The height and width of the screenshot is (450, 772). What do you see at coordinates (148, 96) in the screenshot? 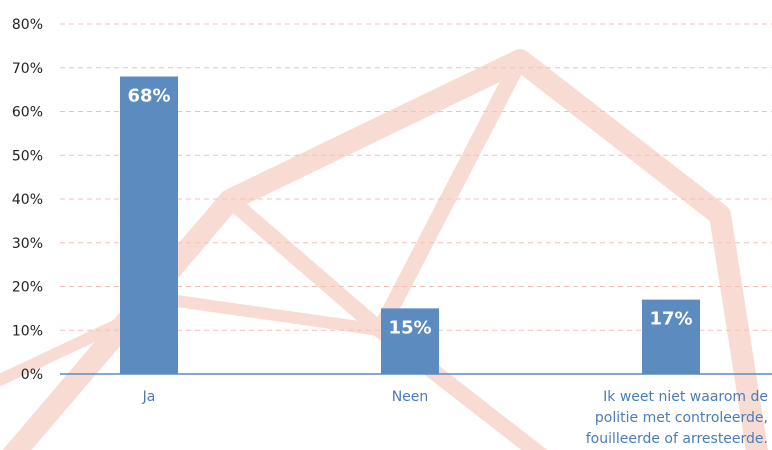
I see `data-label: 68%` at bounding box center [148, 96].